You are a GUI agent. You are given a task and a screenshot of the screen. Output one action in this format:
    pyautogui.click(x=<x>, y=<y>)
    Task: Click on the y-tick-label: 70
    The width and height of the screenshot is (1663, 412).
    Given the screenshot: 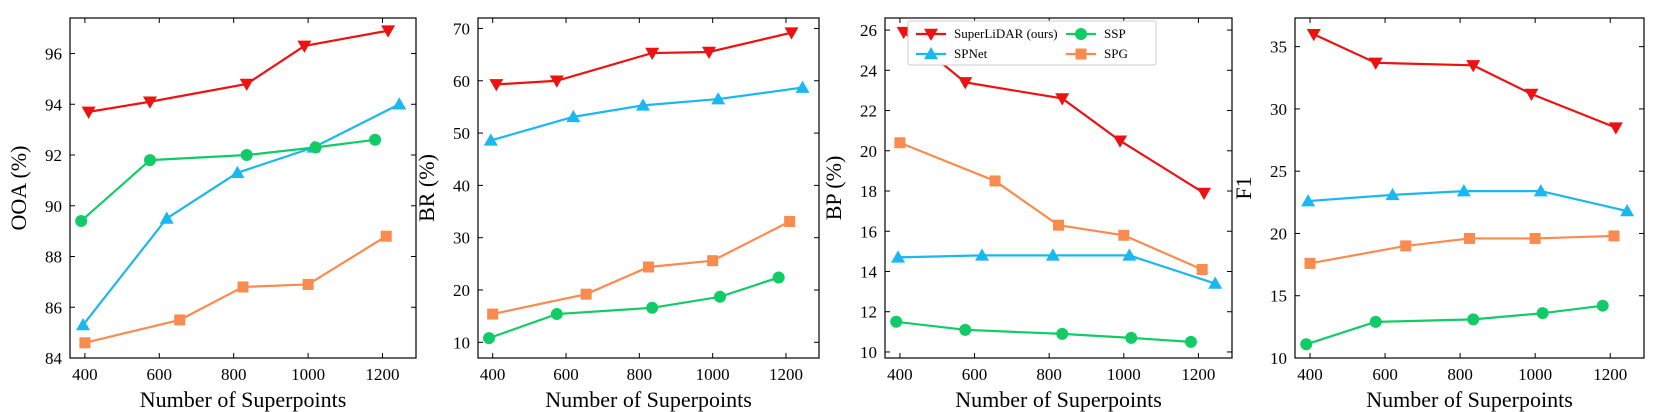 What is the action you would take?
    pyautogui.click(x=461, y=28)
    